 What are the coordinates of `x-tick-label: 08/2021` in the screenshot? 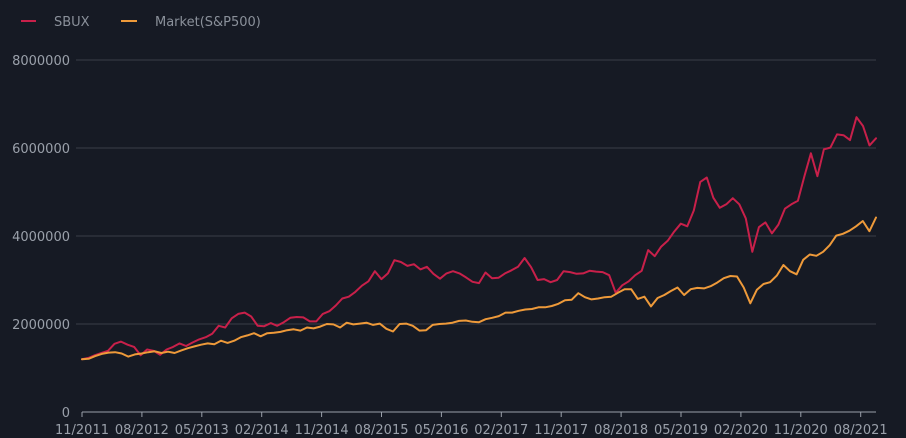 It's located at (861, 430).